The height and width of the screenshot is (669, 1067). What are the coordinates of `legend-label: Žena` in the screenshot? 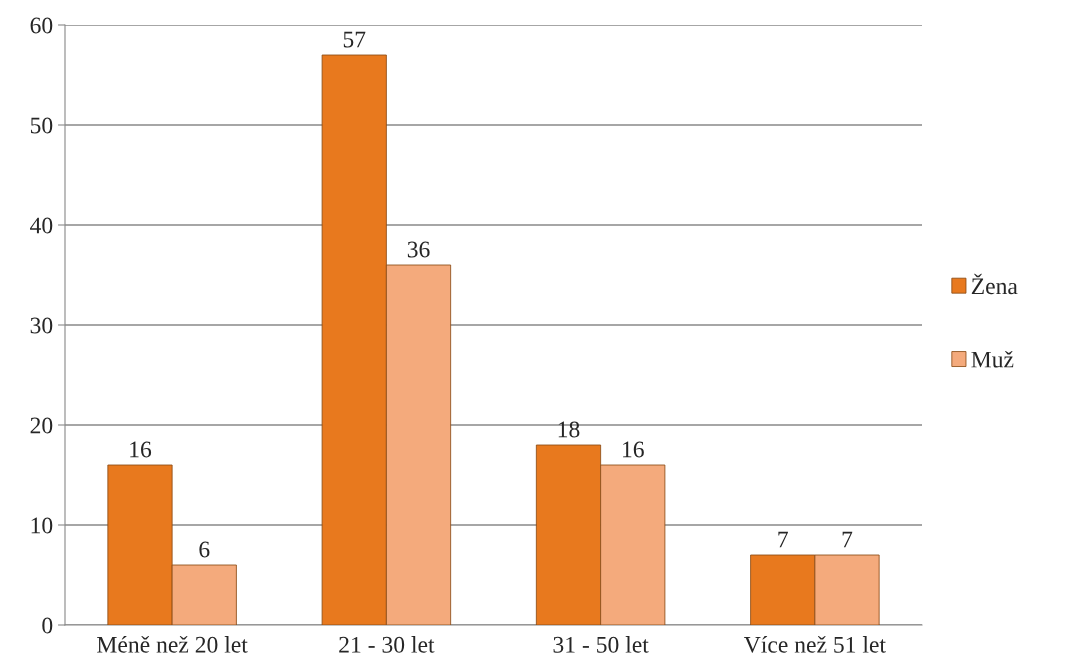 It's located at (994, 284).